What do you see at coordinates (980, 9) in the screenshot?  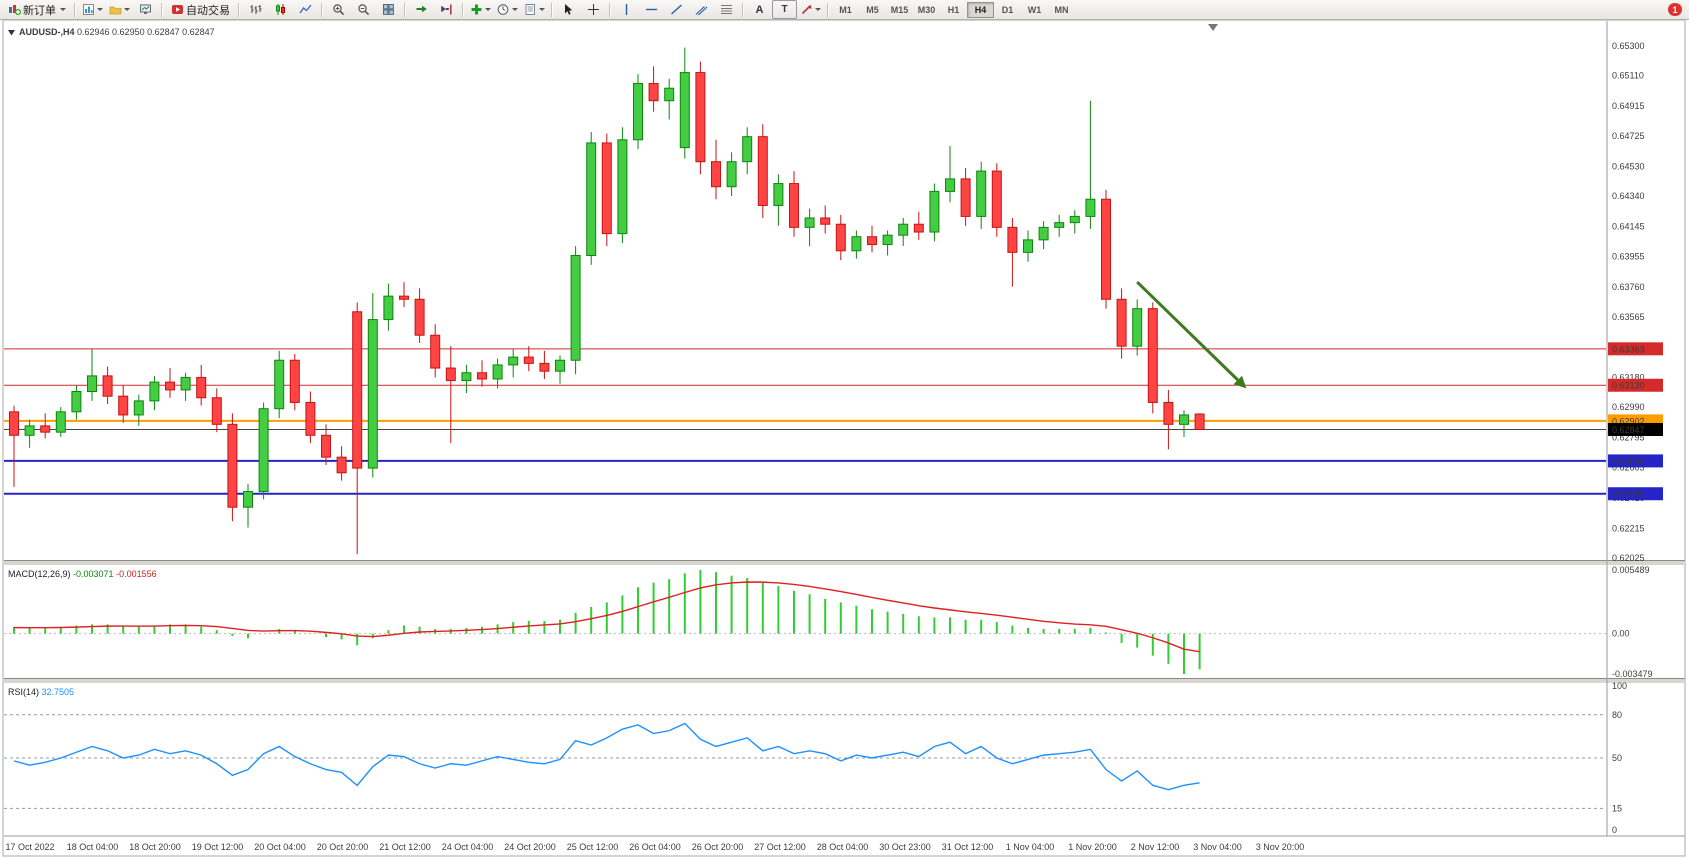 I see `timeframe-h4-button: H4` at bounding box center [980, 9].